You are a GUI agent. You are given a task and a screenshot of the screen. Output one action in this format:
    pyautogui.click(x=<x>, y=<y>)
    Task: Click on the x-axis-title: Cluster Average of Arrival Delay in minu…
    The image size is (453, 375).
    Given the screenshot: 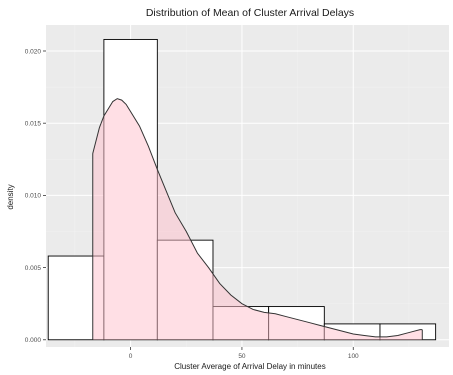 What is the action you would take?
    pyautogui.click(x=249, y=366)
    